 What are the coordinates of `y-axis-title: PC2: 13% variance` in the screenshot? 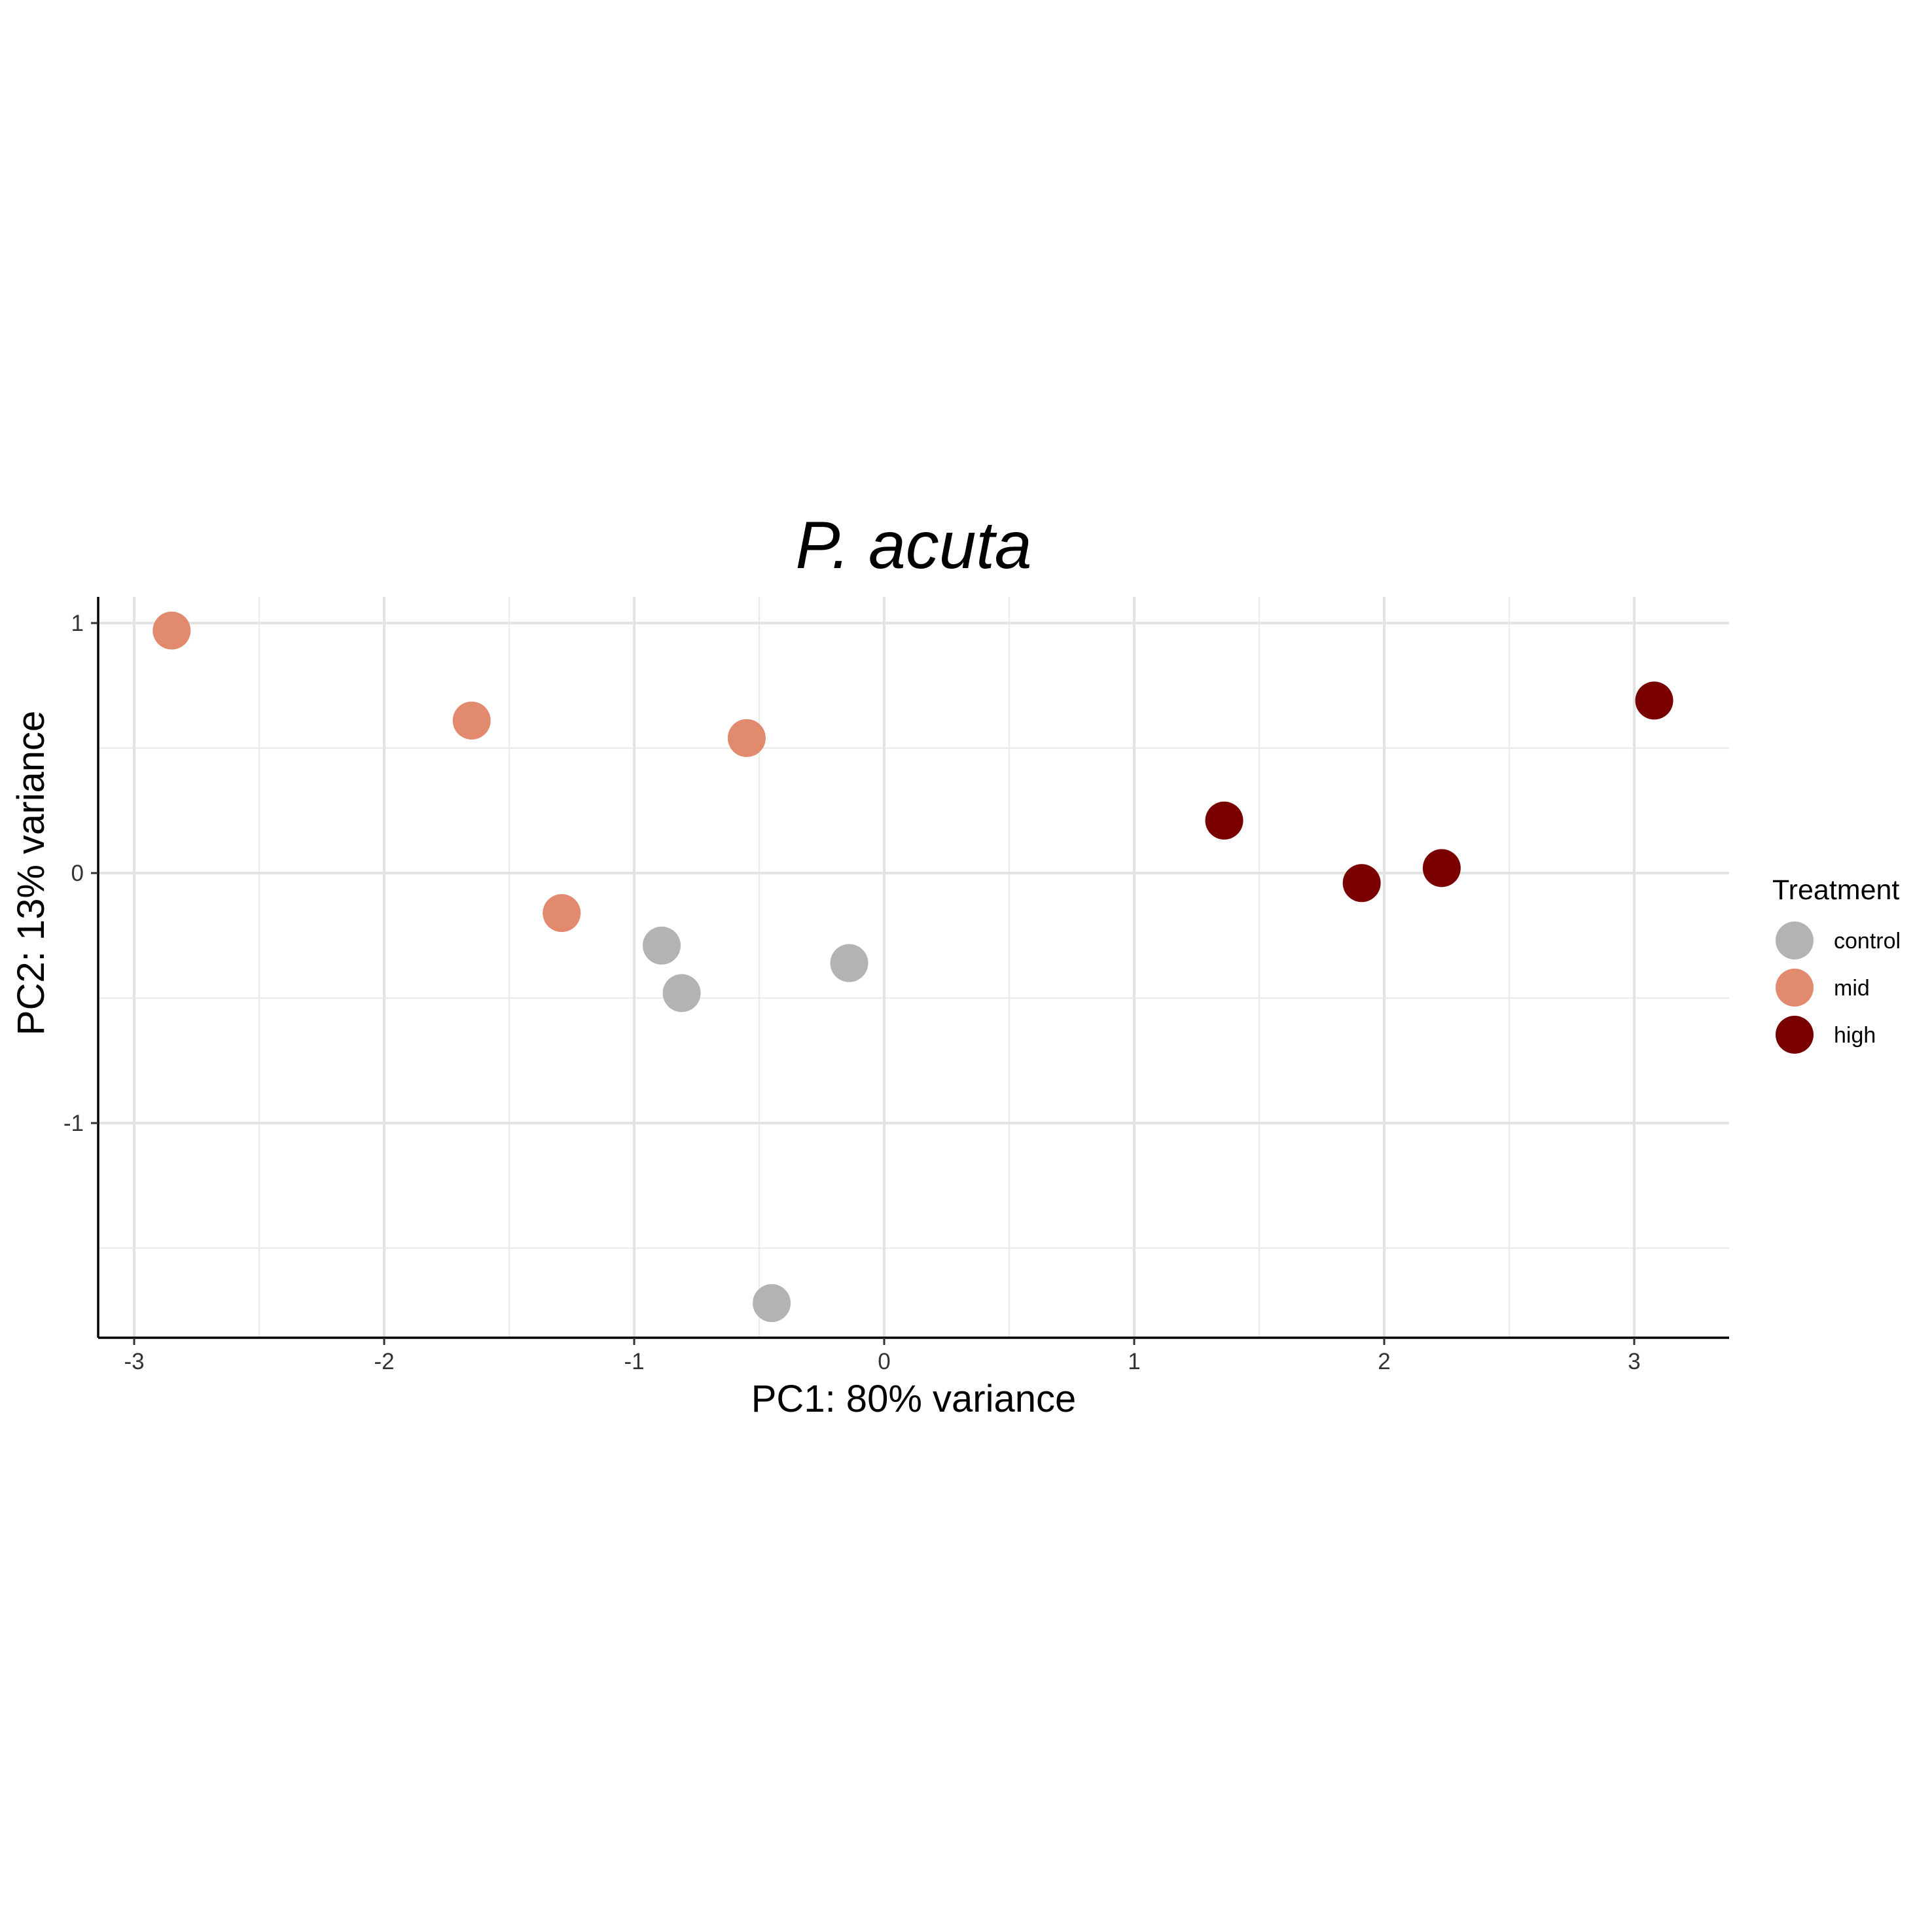 It's located at (31, 873).